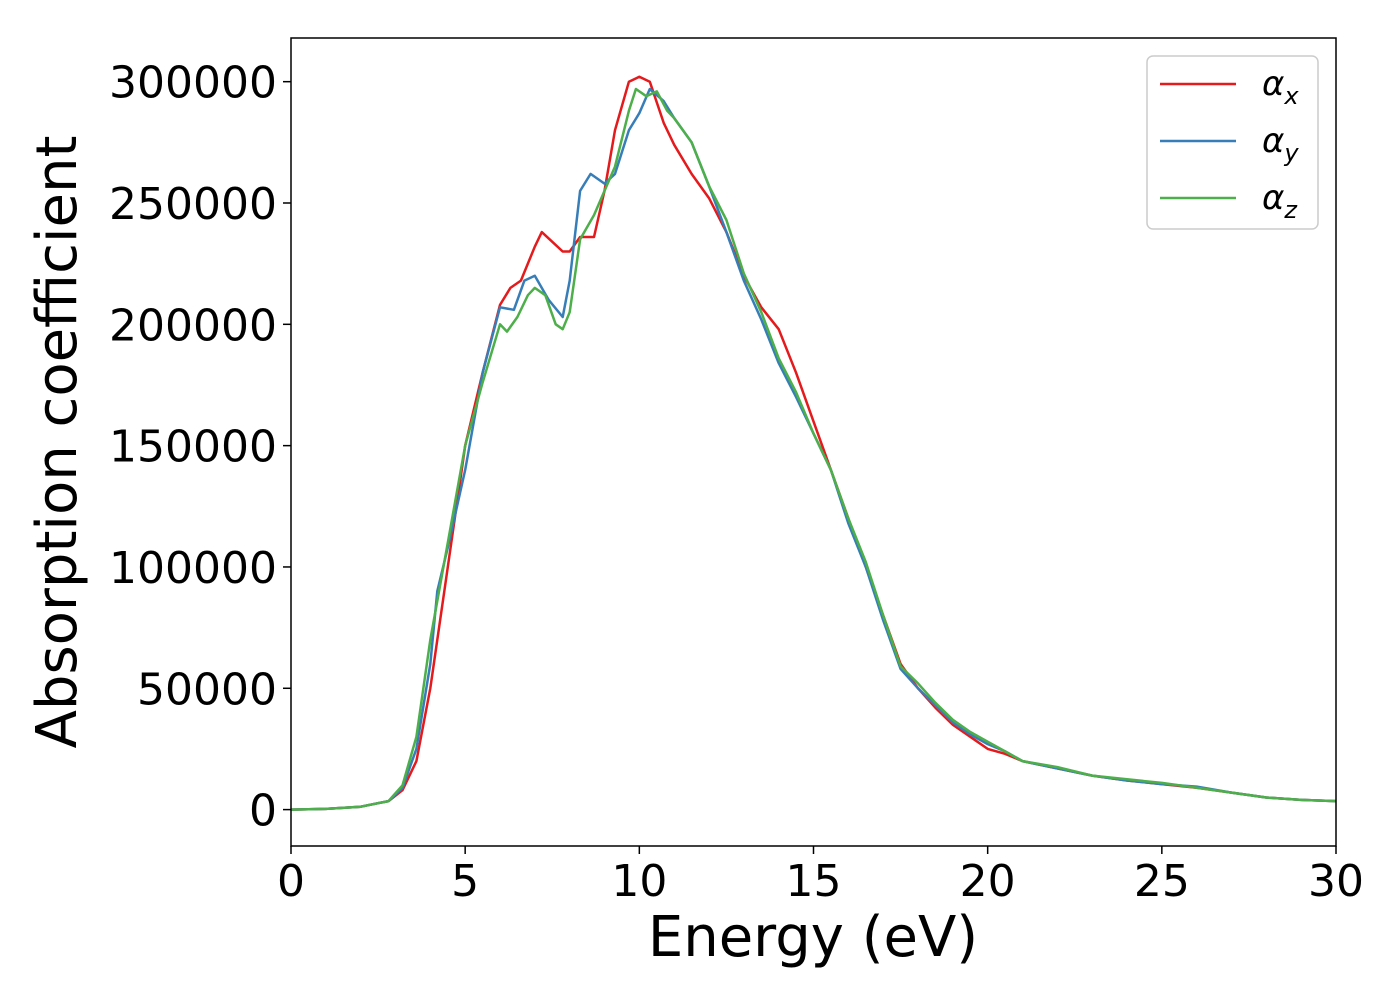 The width and height of the screenshot is (1400, 1000). I want to click on y-tick-label: 150000, so click(193, 447).